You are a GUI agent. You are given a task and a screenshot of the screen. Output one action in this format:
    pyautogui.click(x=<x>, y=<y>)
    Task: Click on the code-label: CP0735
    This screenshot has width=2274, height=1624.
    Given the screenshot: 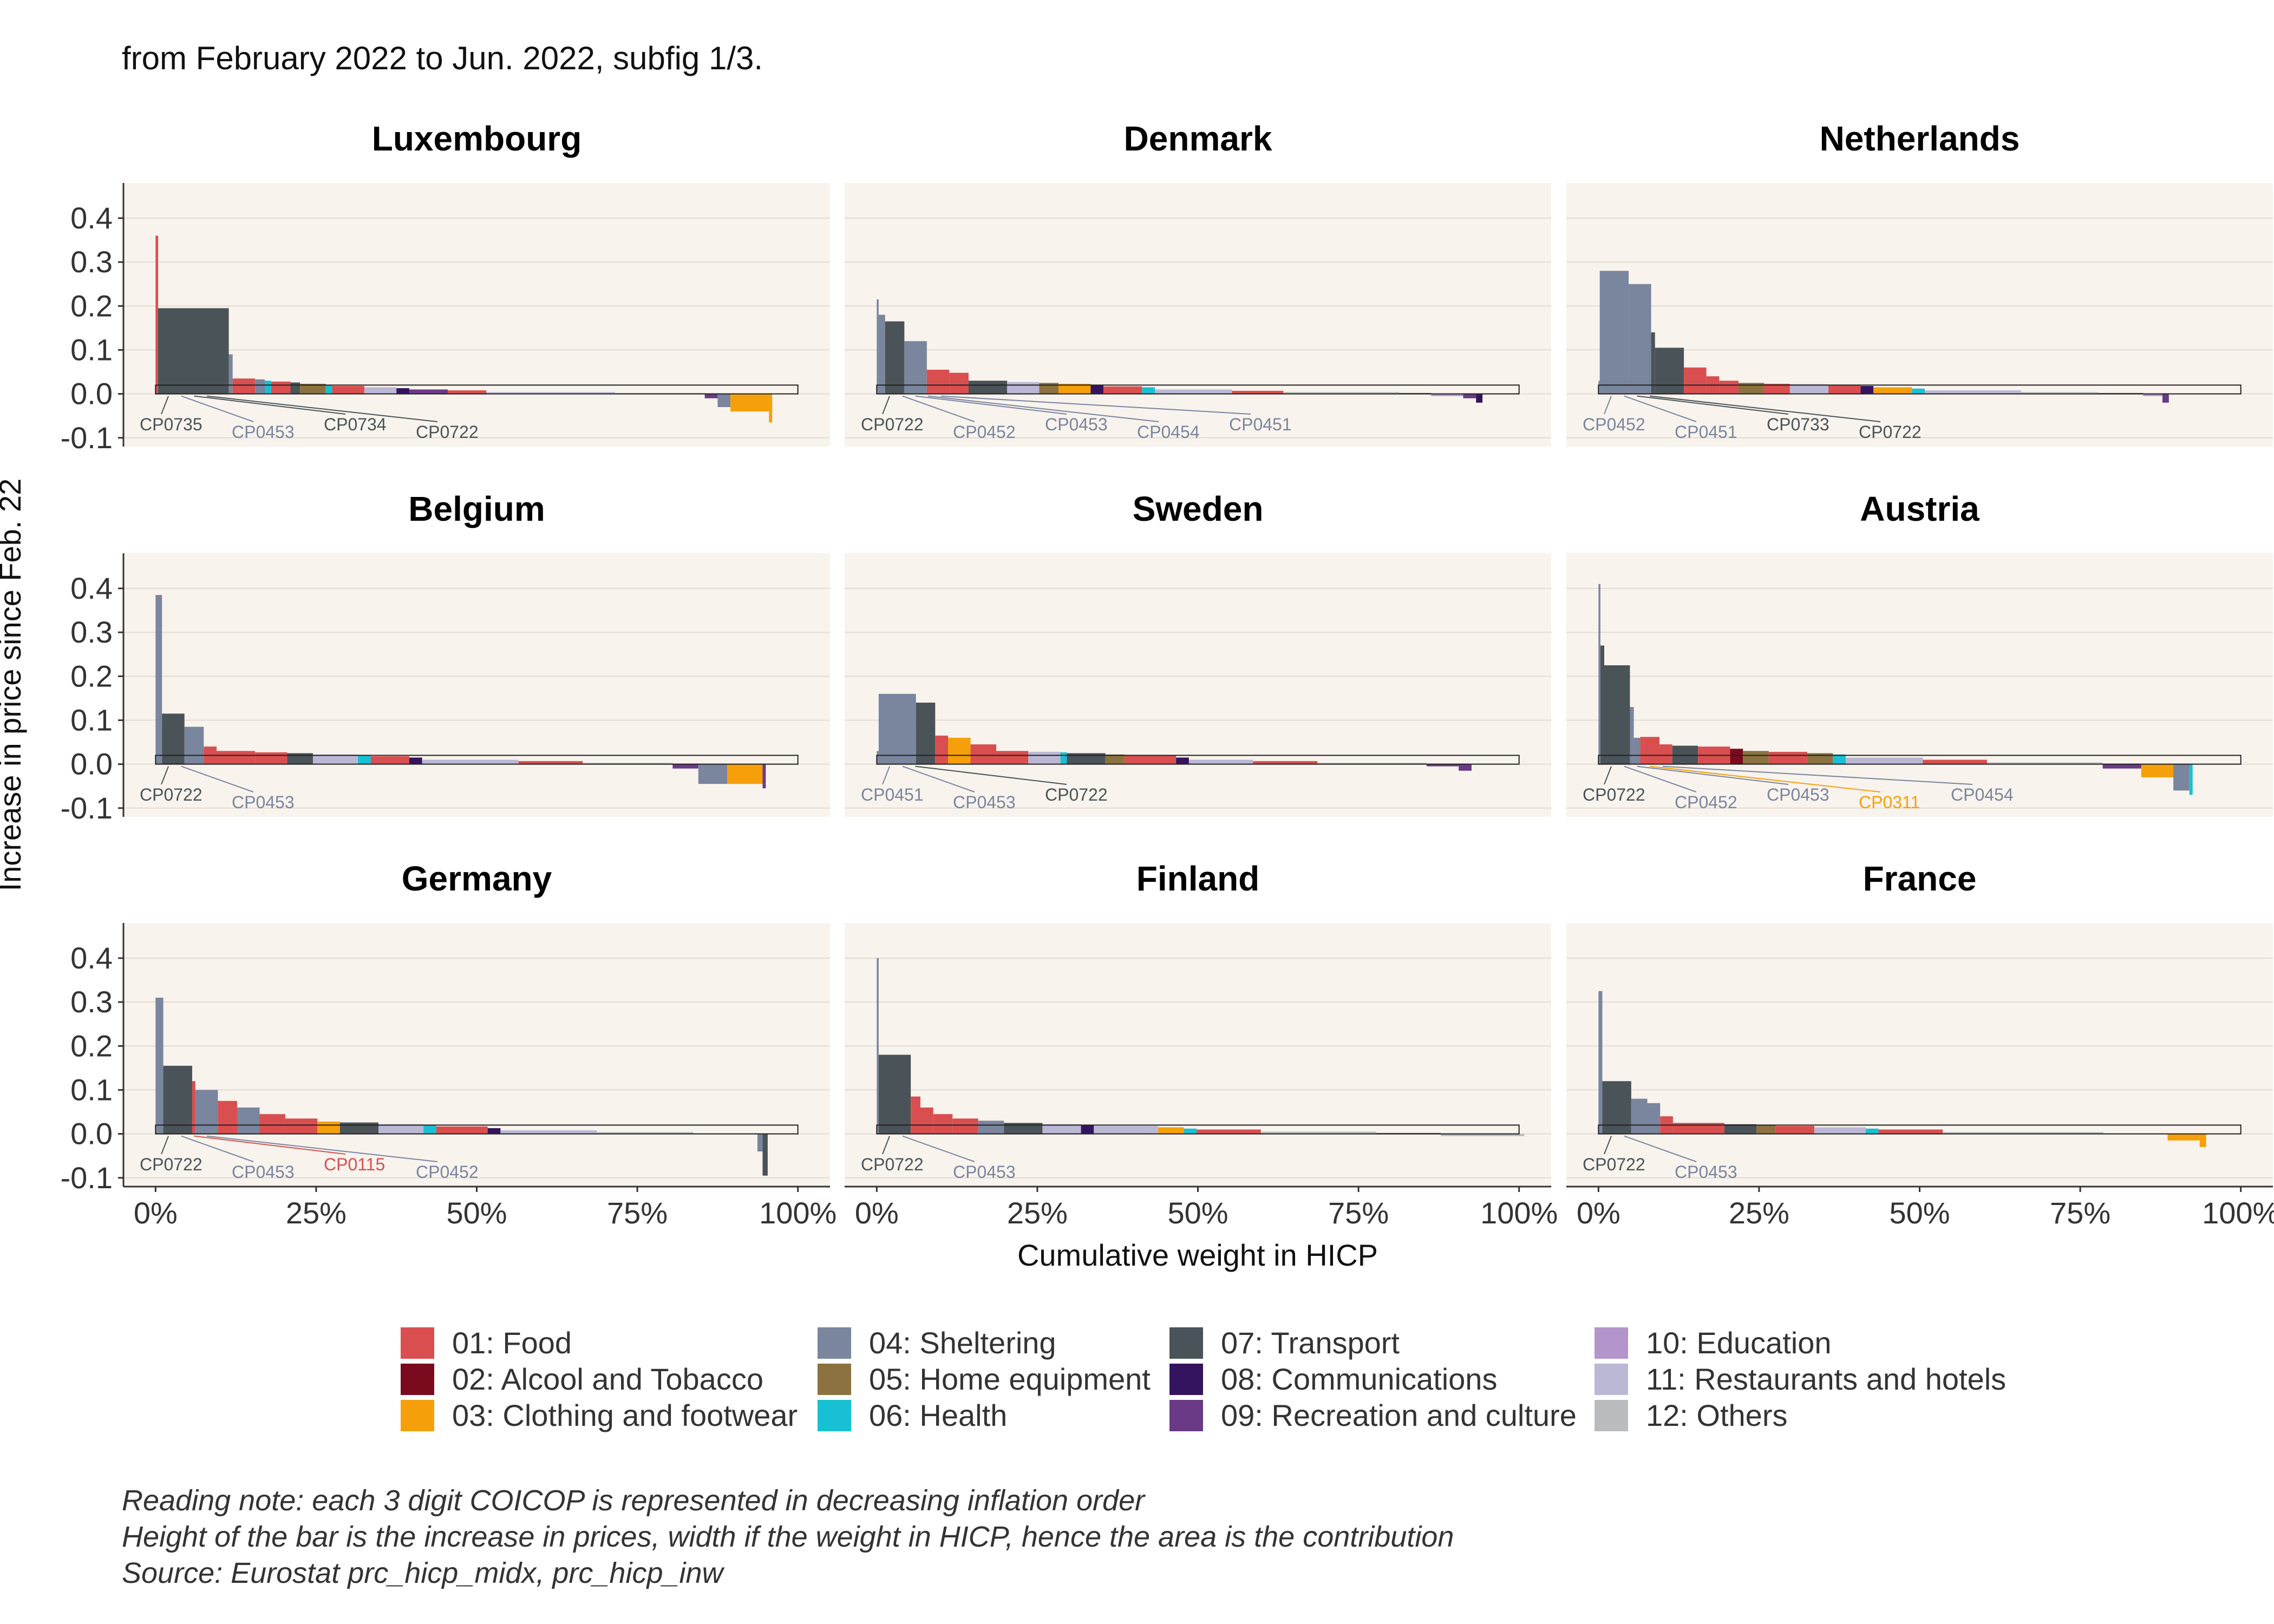 What is the action you would take?
    pyautogui.click(x=171, y=424)
    